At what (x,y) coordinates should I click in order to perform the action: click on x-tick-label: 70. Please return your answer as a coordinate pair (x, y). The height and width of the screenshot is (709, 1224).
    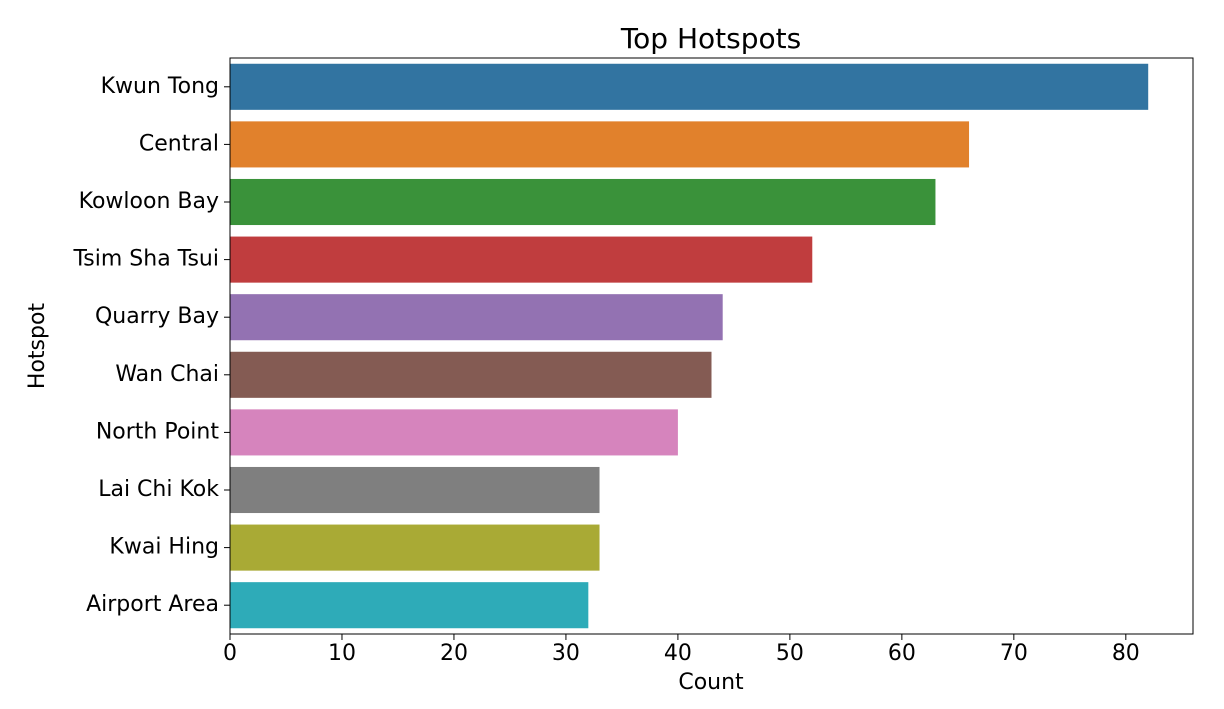
    Looking at the image, I should click on (1014, 653).